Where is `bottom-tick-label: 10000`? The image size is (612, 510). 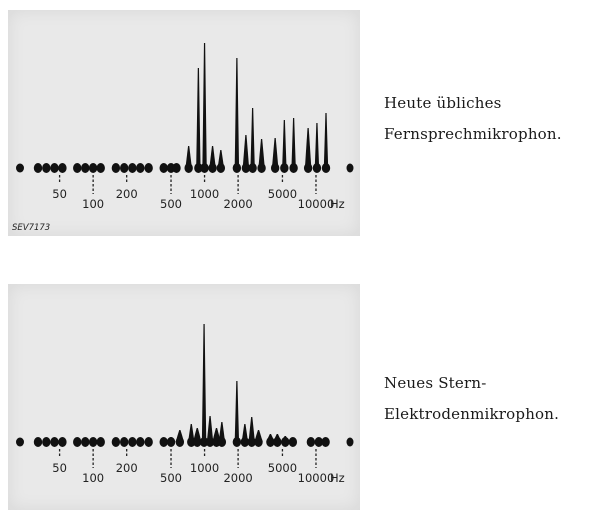 bottom-tick-label: 10000 is located at coordinates (316, 478).